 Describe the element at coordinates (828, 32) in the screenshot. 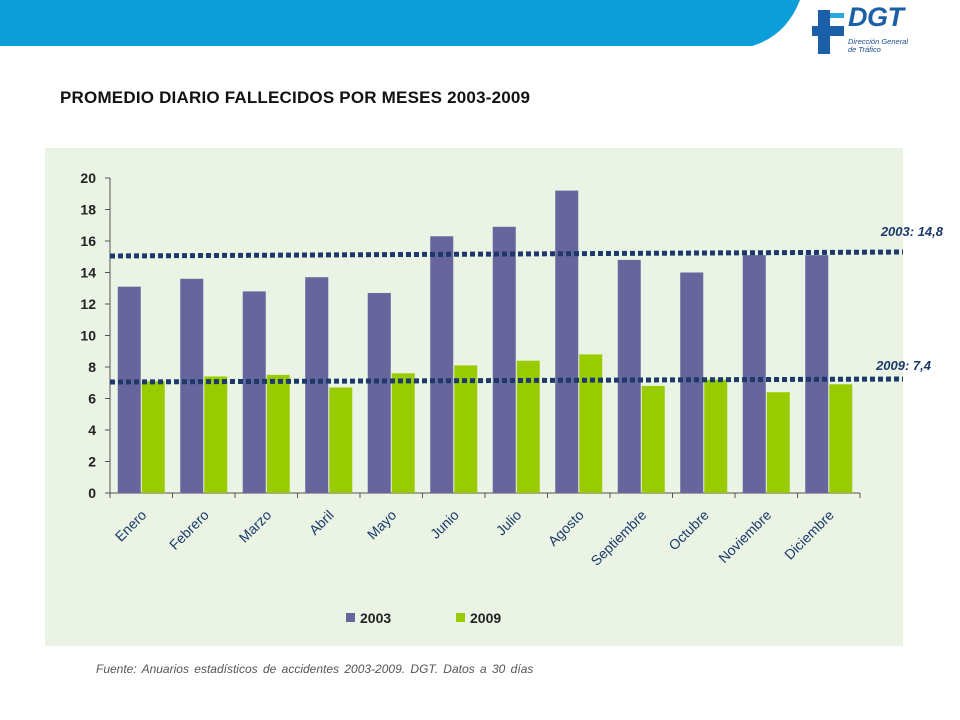

I see `dgt-logo-icon` at that location.